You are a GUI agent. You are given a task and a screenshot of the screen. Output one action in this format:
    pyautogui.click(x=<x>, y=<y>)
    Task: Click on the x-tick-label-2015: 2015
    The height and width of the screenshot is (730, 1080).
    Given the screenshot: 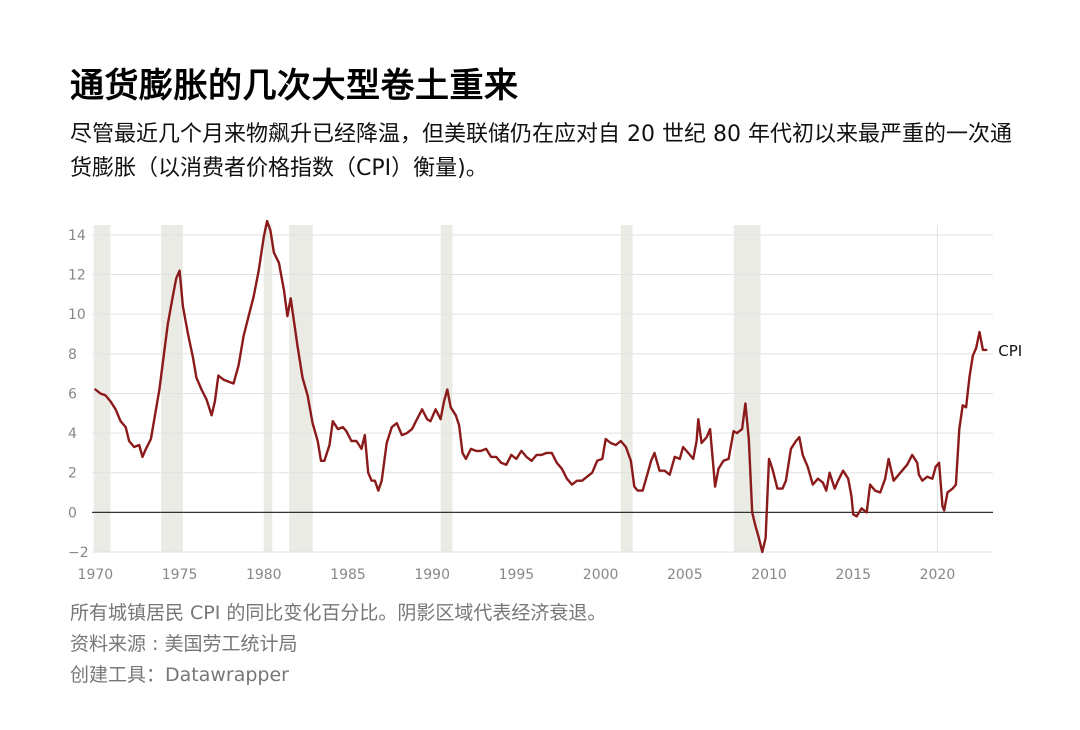 What is the action you would take?
    pyautogui.click(x=853, y=575)
    